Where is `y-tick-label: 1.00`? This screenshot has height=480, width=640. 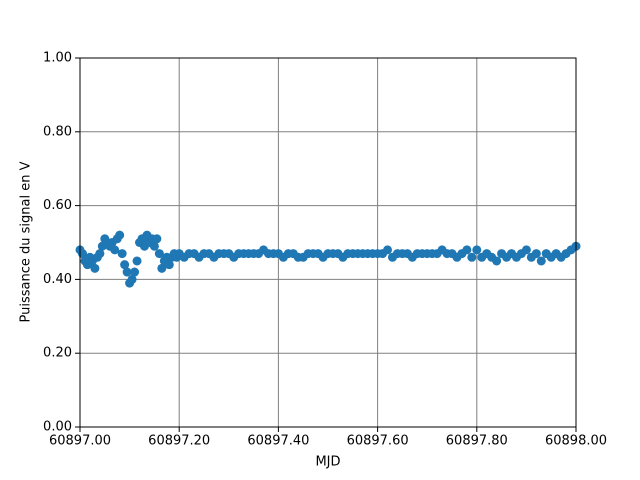
y-tick-label: 1.00 is located at coordinates (57, 58).